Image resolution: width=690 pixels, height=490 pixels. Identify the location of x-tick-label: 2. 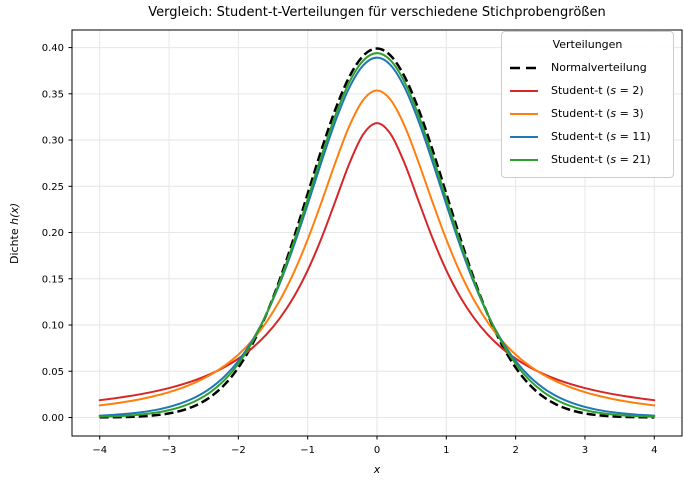
(515, 450).